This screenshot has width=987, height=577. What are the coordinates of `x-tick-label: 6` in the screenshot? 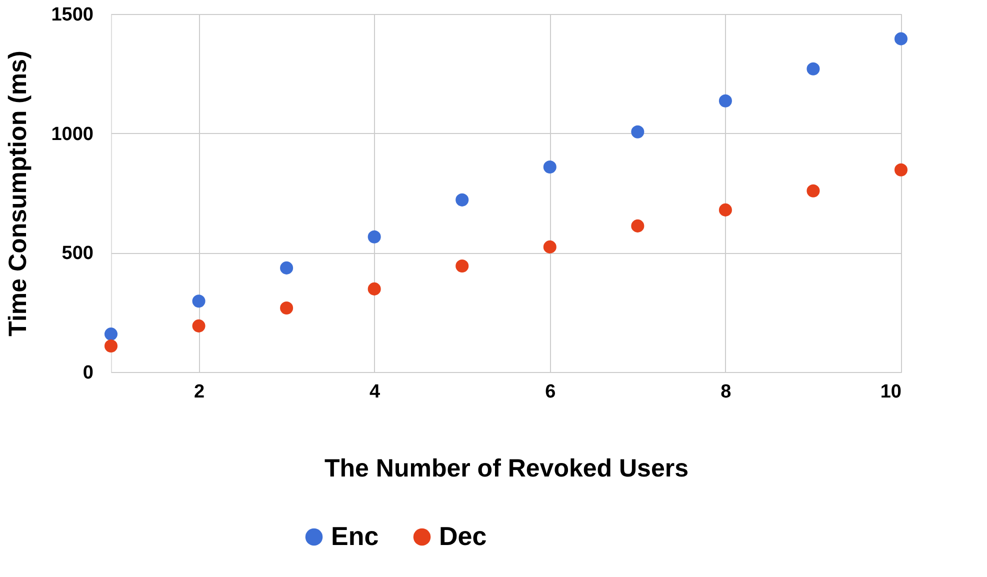 It's located at (550, 392).